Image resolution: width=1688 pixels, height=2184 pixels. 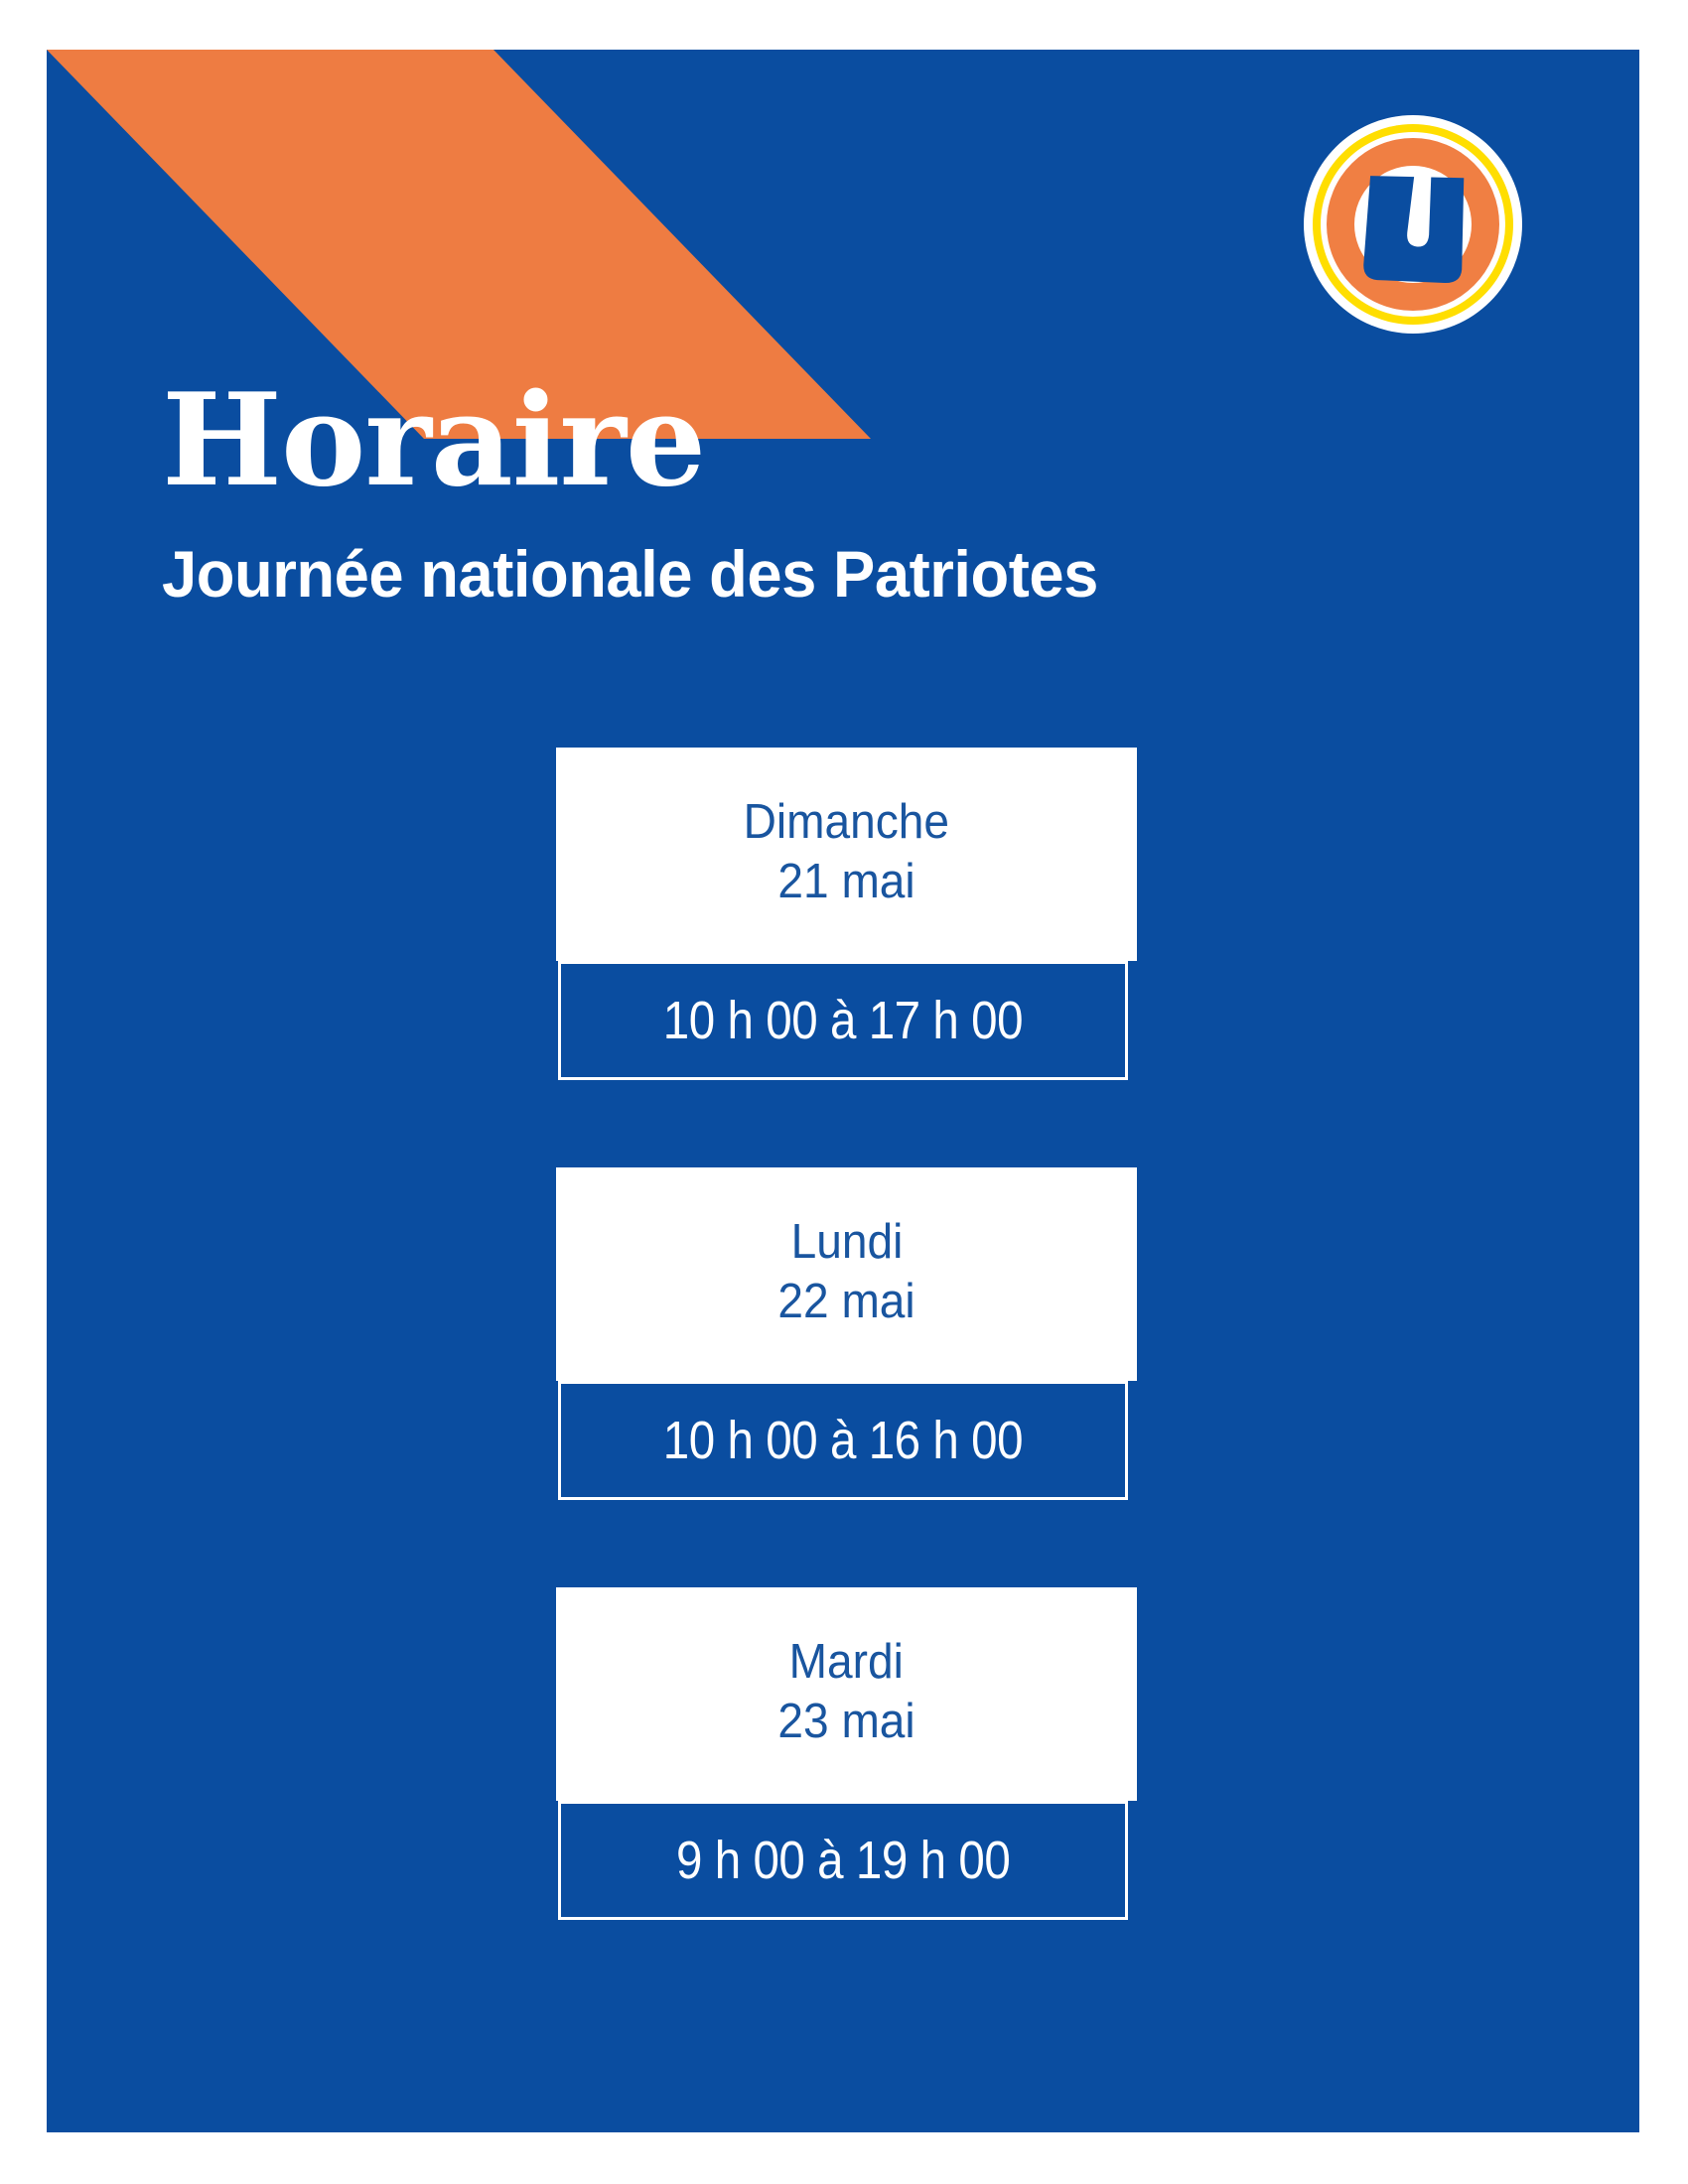 I want to click on schedule-card: Lundi 22 mai 10 h 00 à 16 h 00, so click(x=846, y=1333).